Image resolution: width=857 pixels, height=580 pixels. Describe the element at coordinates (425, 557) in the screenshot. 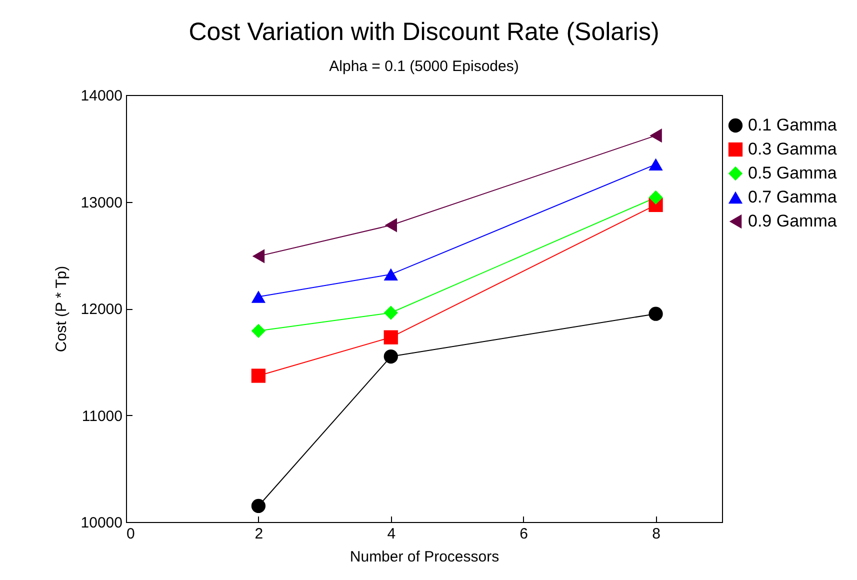

I see `x-axis-title: Number of Processors` at that location.